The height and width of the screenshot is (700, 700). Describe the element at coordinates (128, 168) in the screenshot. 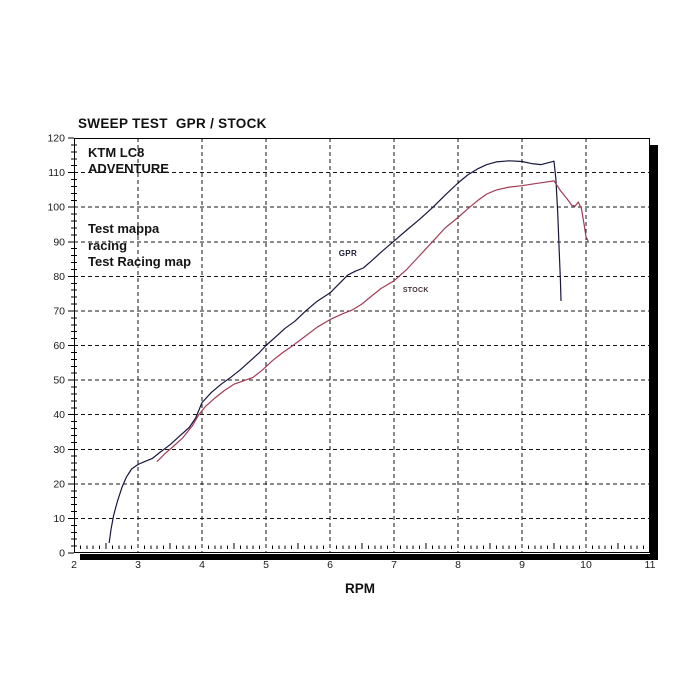

I see `bike-model-line2: ADVENTURE` at that location.